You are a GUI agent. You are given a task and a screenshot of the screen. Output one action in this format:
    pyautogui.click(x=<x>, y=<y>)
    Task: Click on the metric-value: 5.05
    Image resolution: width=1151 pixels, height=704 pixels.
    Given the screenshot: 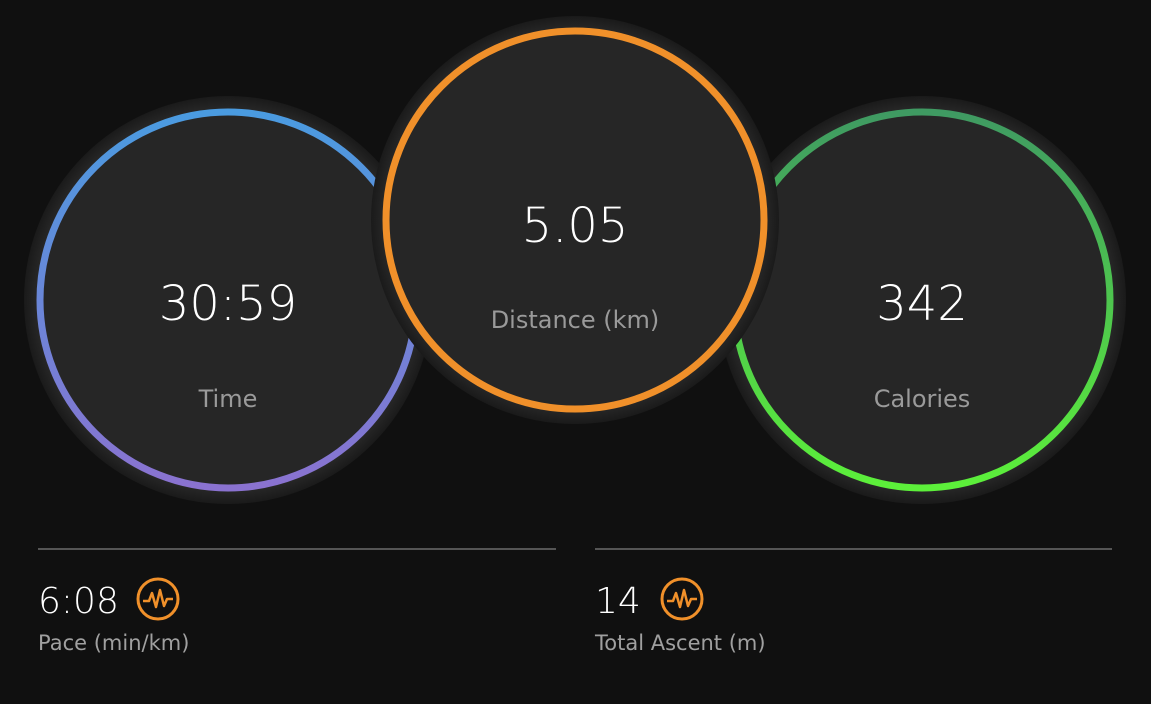 What is the action you would take?
    pyautogui.click(x=575, y=226)
    